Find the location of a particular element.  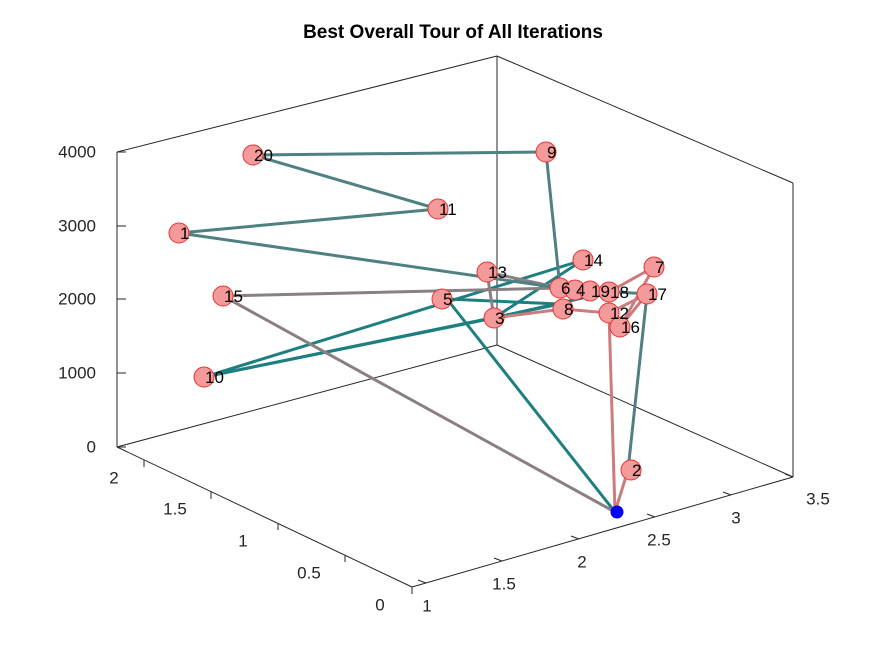

start-marker-layer is located at coordinates (617, 512).